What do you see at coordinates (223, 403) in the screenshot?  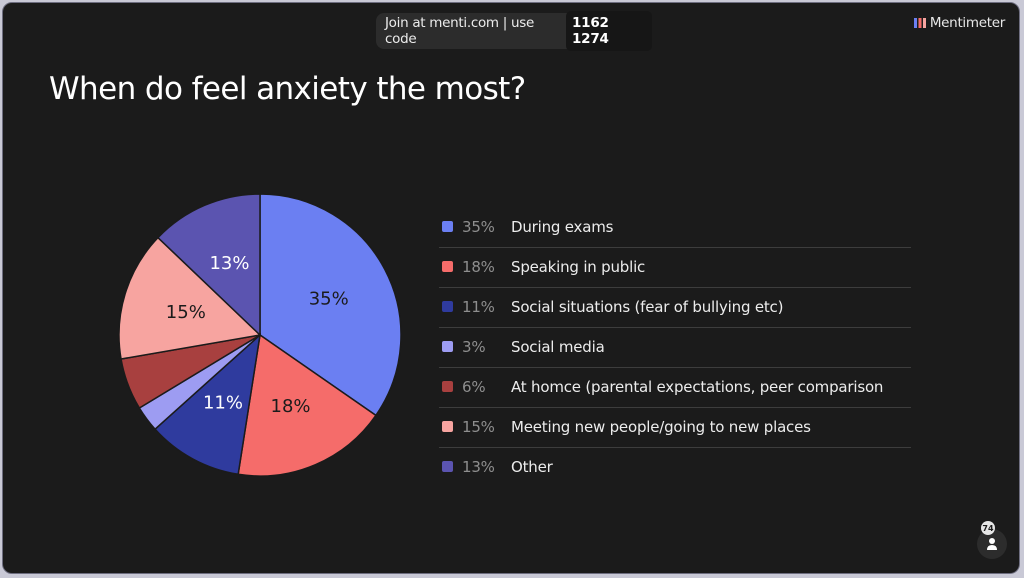 I see `slice-label-2: 11%` at bounding box center [223, 403].